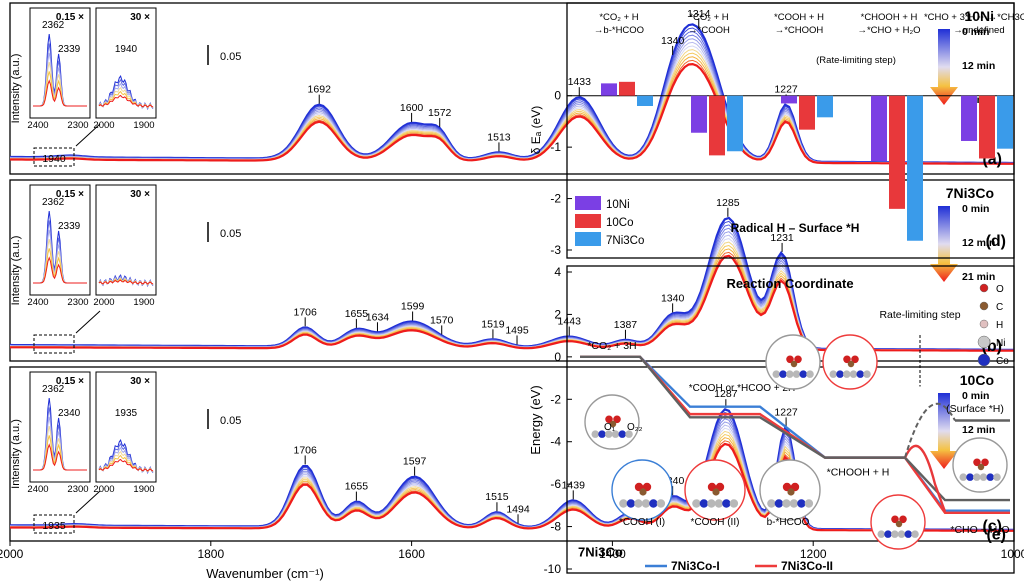 Image resolution: width=1024 pixels, height=584 pixels. I want to click on inset-tick: 2400, so click(37, 489).